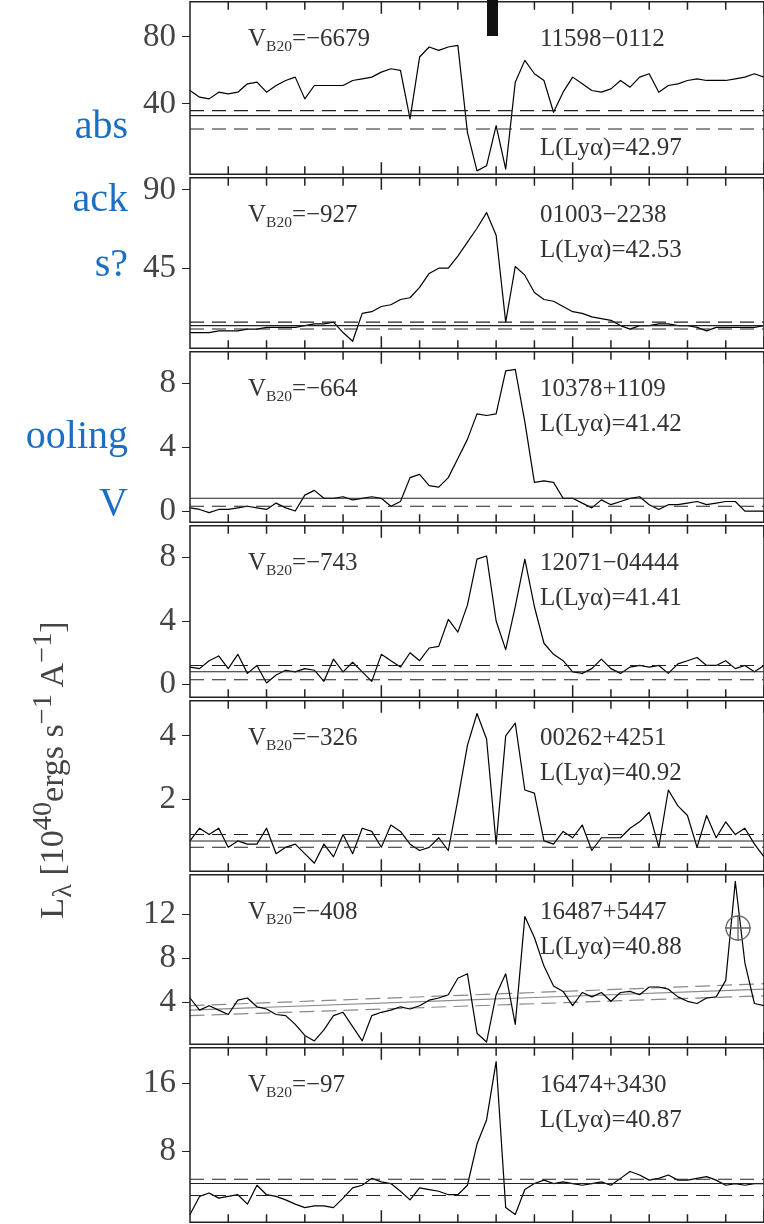 The height and width of the screenshot is (1224, 764). What do you see at coordinates (603, 1084) in the screenshot?
I see `annotation: 16474+3430` at bounding box center [603, 1084].